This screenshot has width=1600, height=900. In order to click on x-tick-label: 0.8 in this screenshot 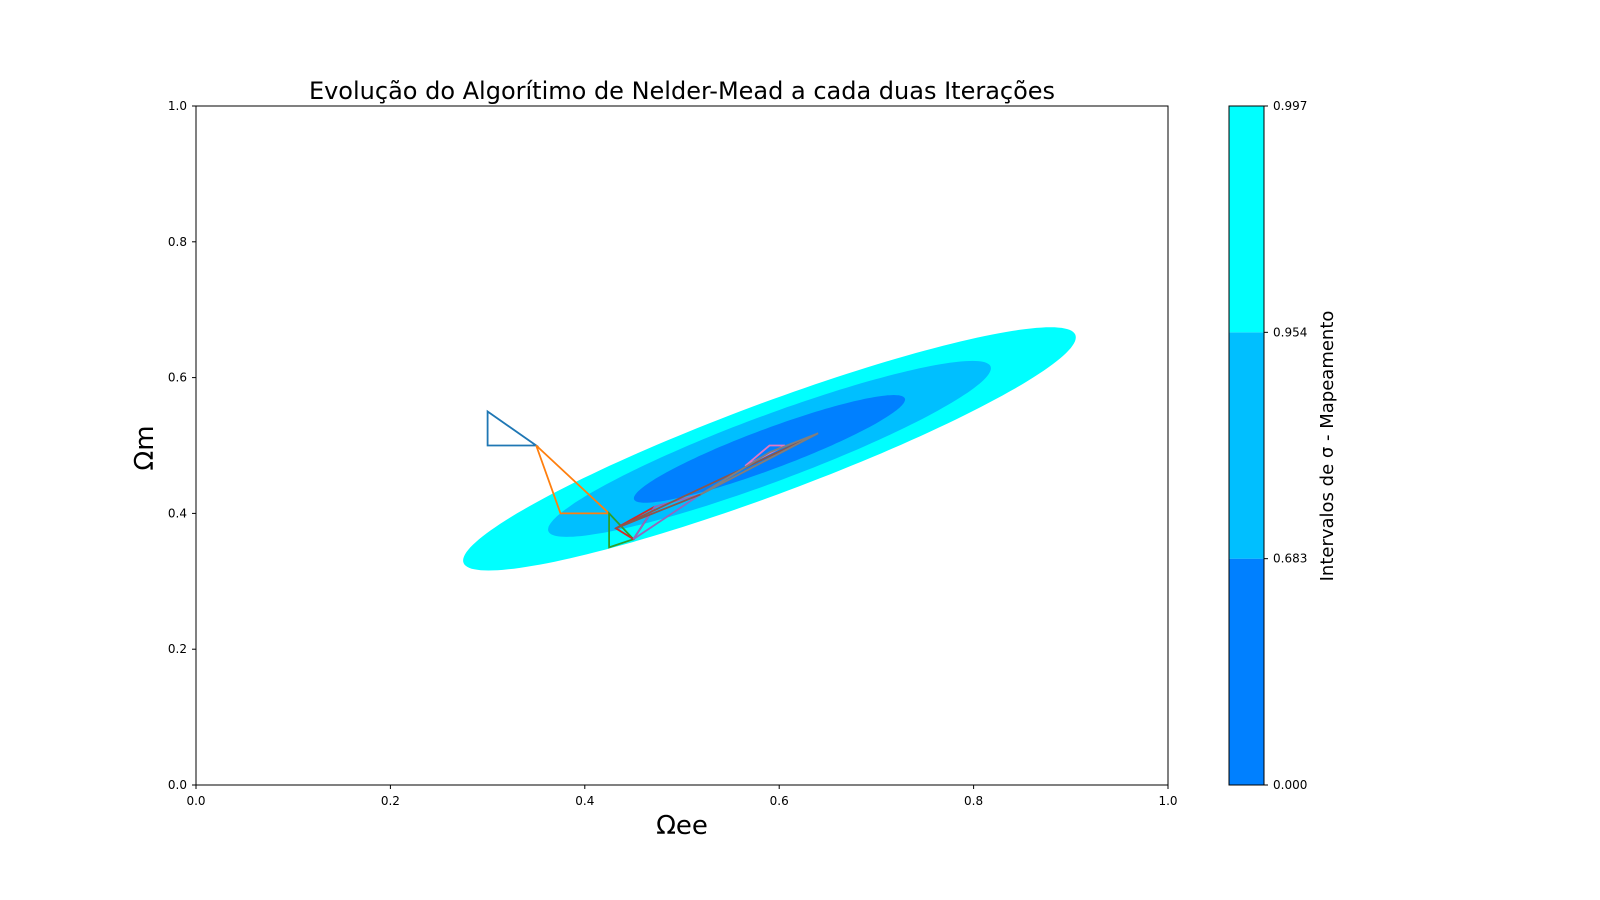, I will do `click(973, 801)`.